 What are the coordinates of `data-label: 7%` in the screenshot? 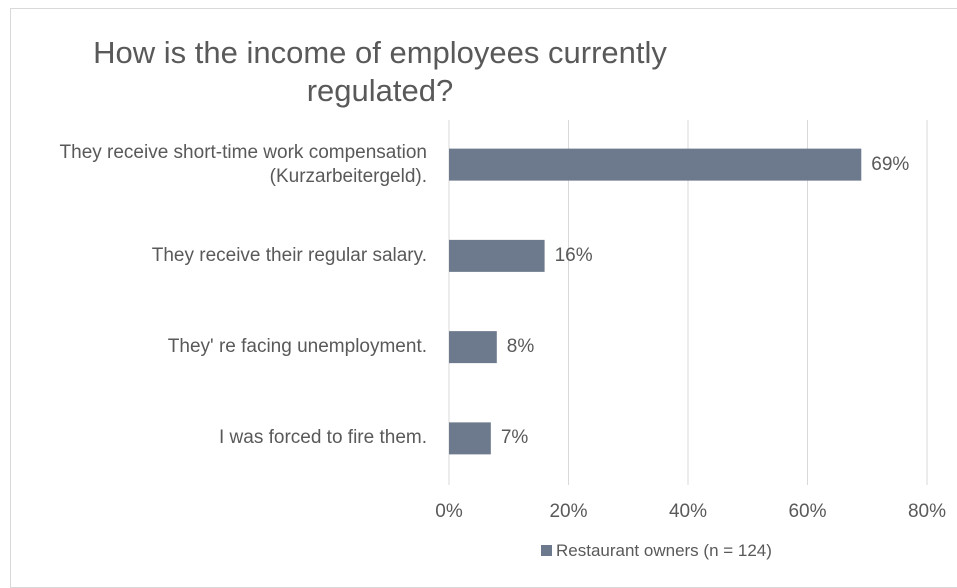 It's located at (514, 438).